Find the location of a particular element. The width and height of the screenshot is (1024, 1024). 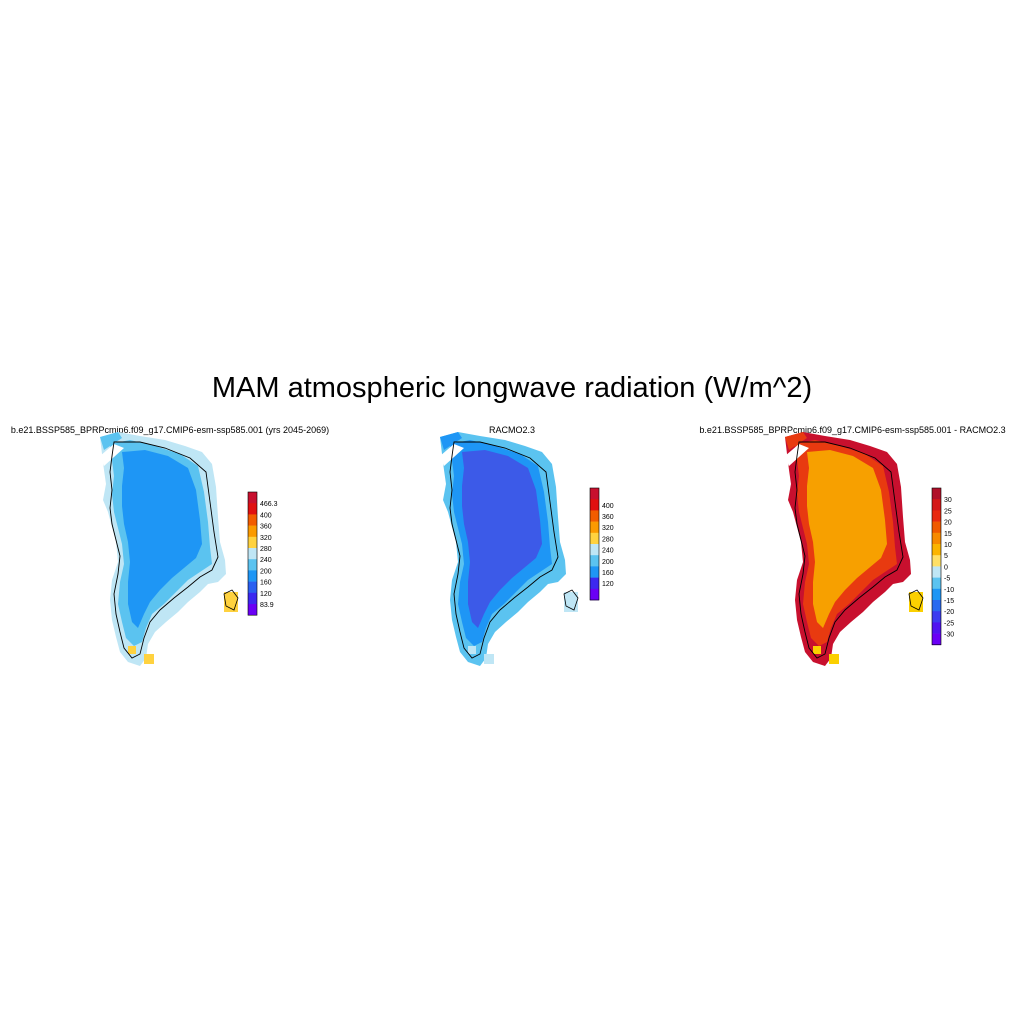

colorbar-tick-label: -20 is located at coordinates (949, 612).